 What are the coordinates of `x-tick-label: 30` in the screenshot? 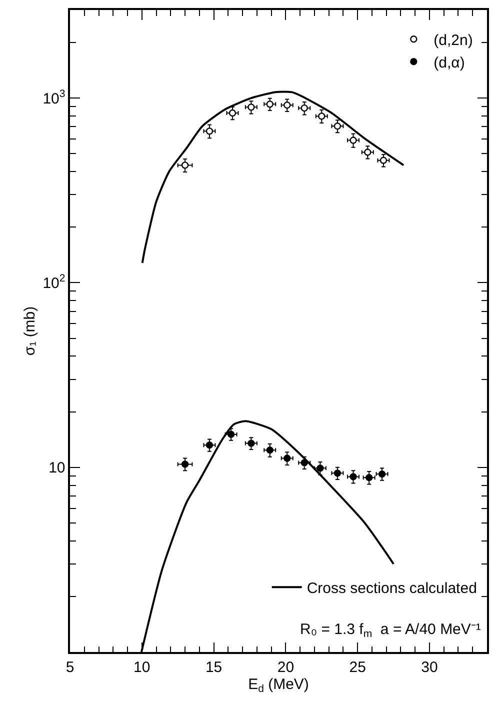 It's located at (429, 667).